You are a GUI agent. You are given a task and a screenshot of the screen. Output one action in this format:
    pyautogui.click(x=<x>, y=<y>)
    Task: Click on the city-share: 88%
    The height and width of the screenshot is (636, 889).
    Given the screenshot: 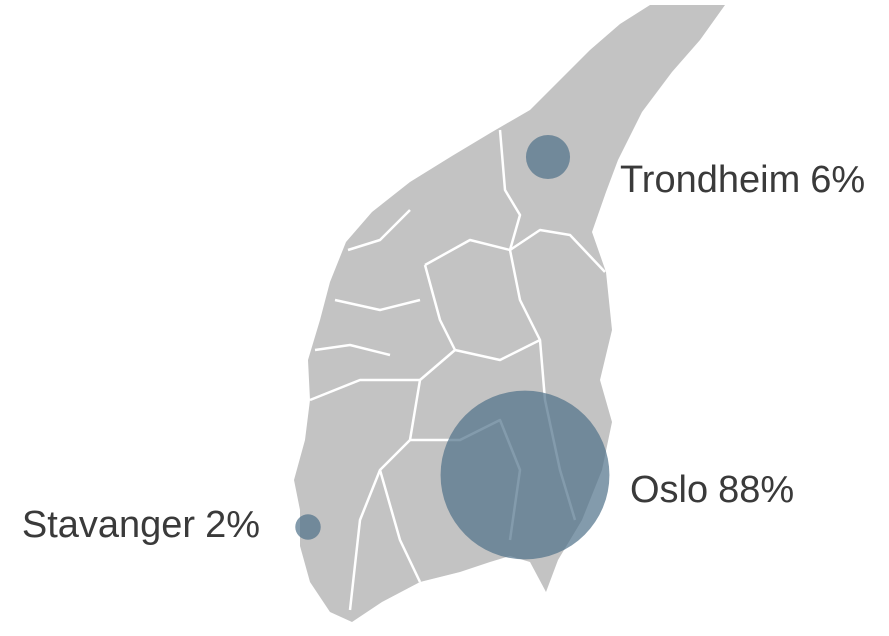 What is the action you would take?
    pyautogui.click(x=756, y=490)
    